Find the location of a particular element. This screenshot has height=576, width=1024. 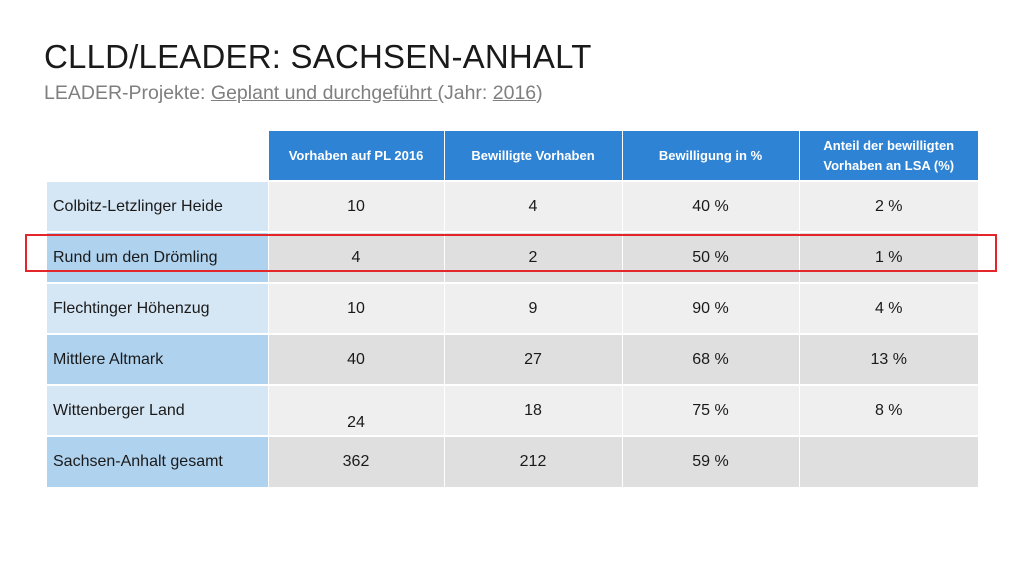

table-row: Flechtinger Höhenzug 10 9 90 % 4 % is located at coordinates (512, 308).